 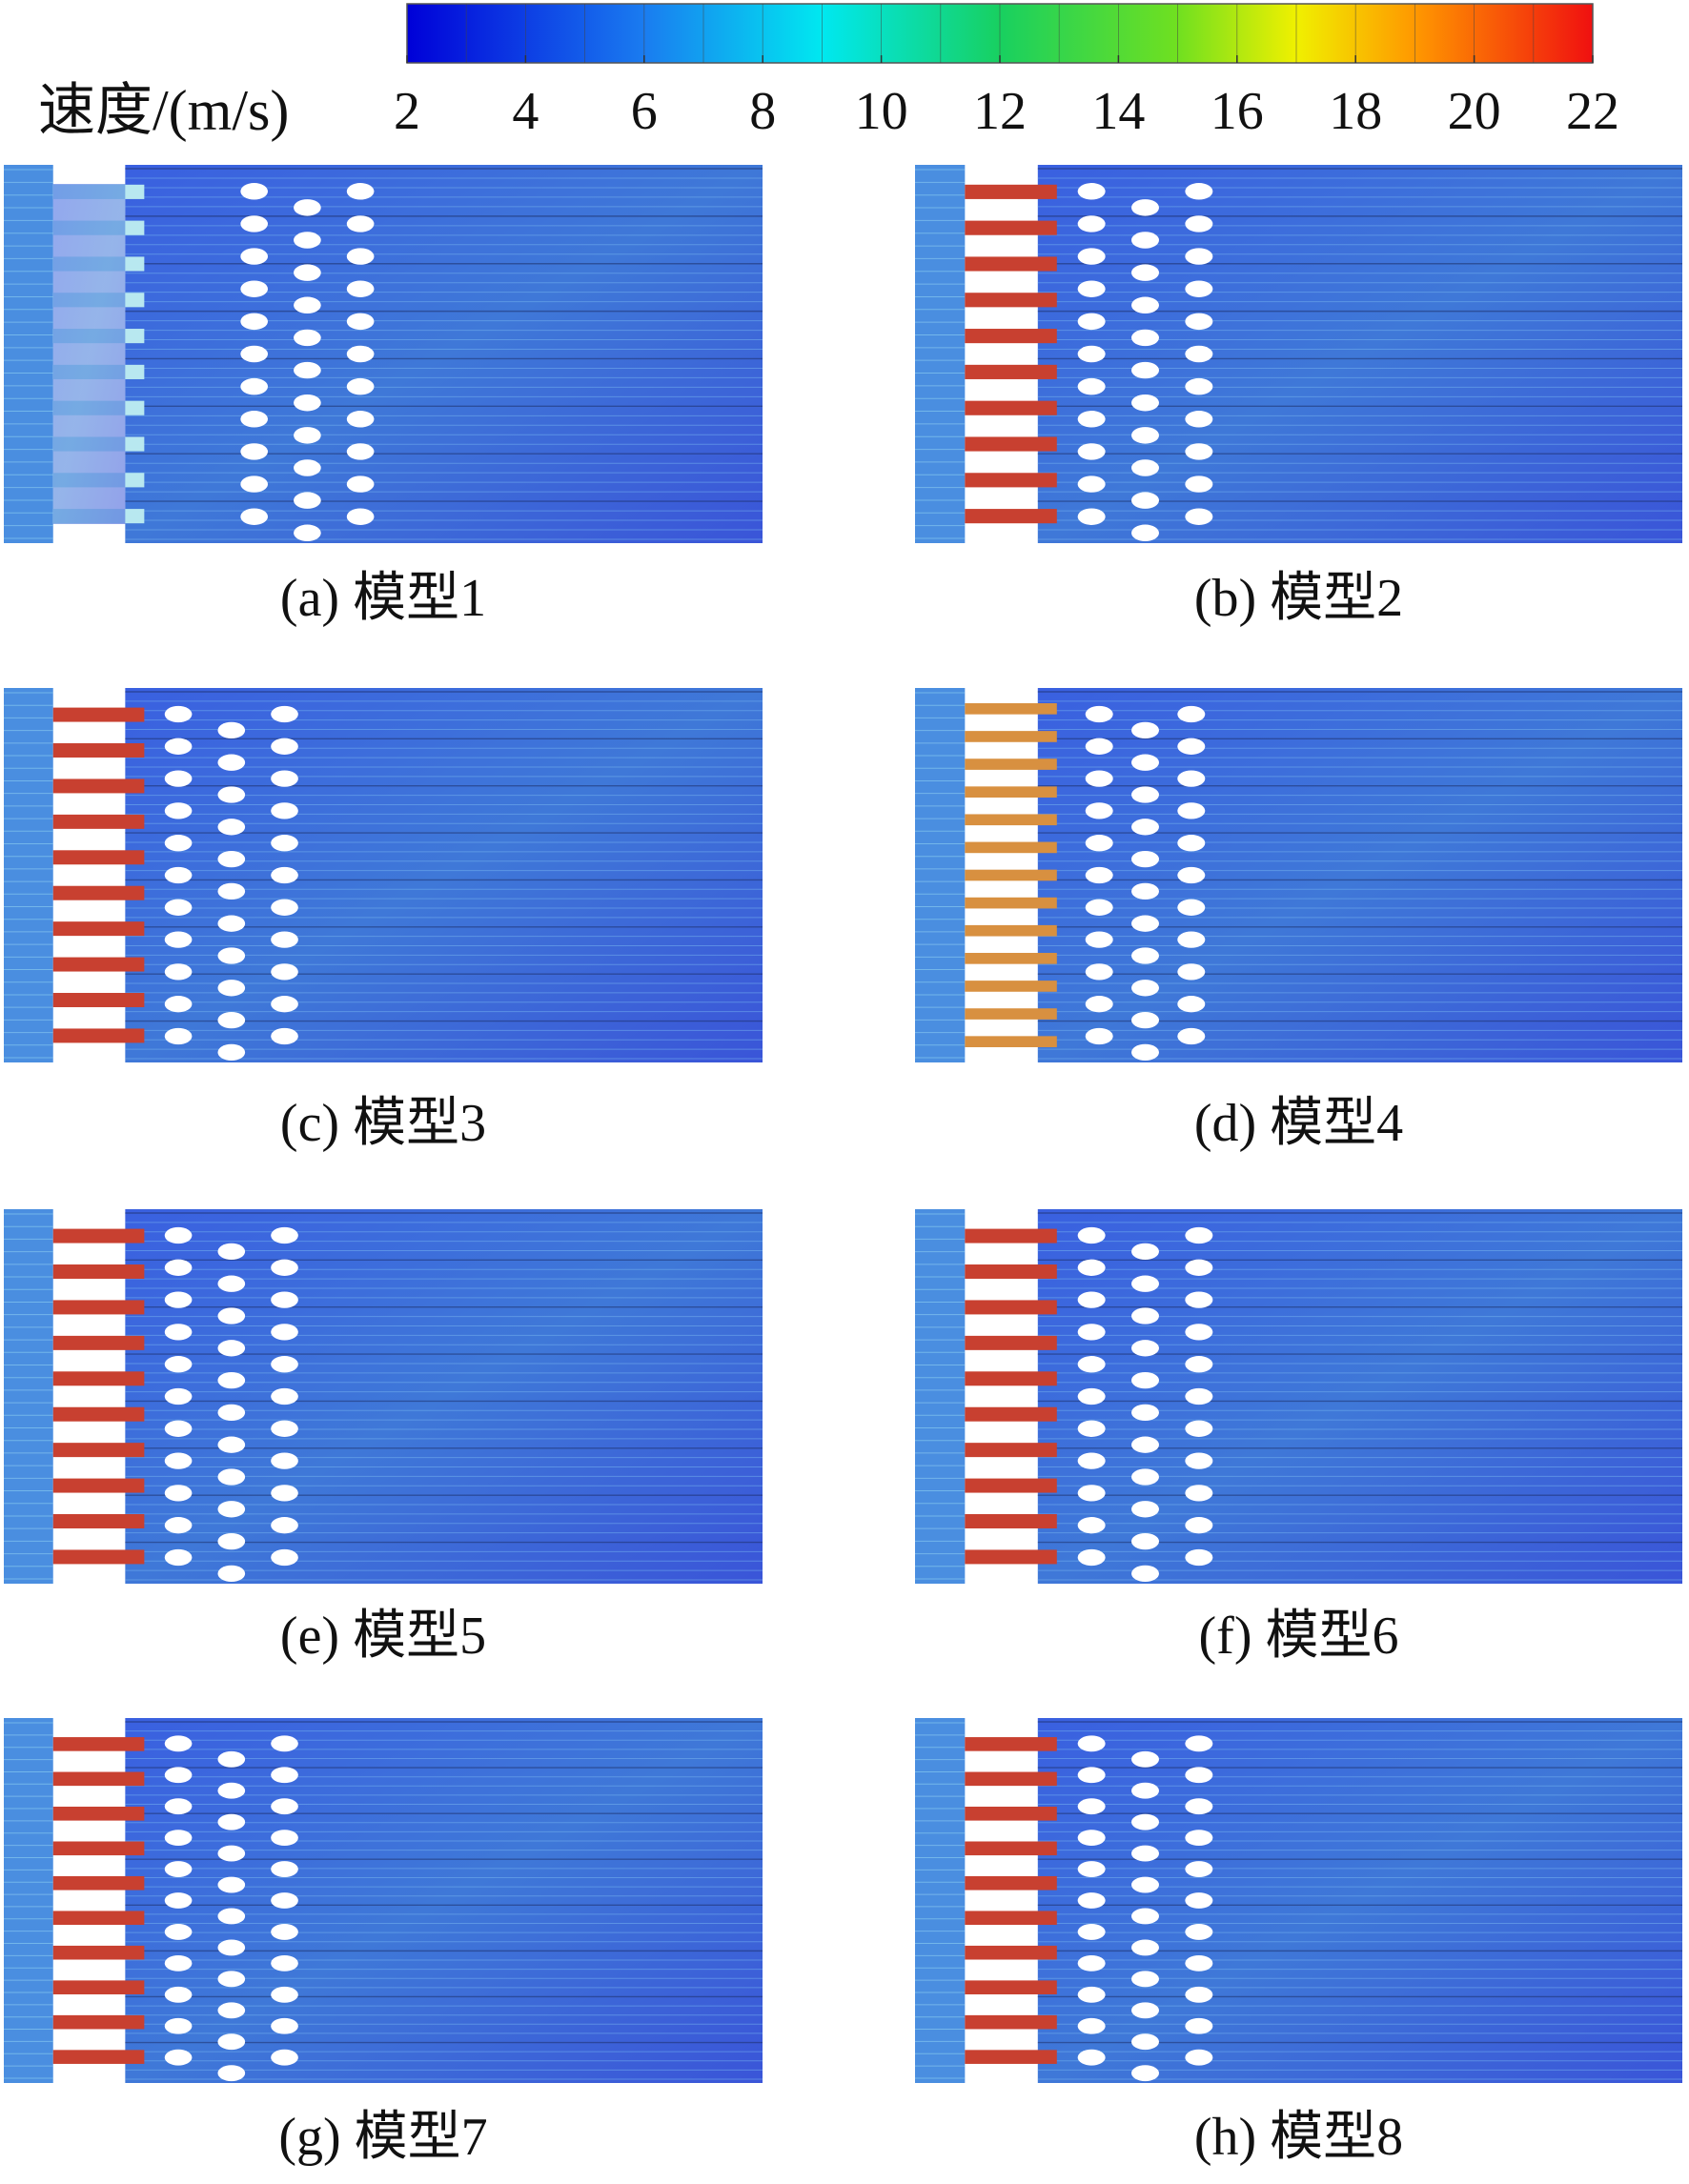 I want to click on colorbar-tick-label: 6, so click(x=644, y=111).